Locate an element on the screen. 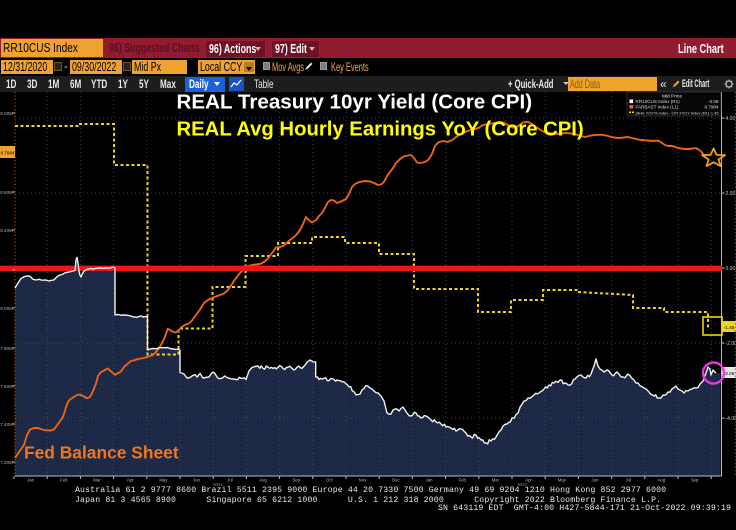 The height and width of the screenshot is (530, 736). svg-text: 8.40M is located at coordinates (6, 230).